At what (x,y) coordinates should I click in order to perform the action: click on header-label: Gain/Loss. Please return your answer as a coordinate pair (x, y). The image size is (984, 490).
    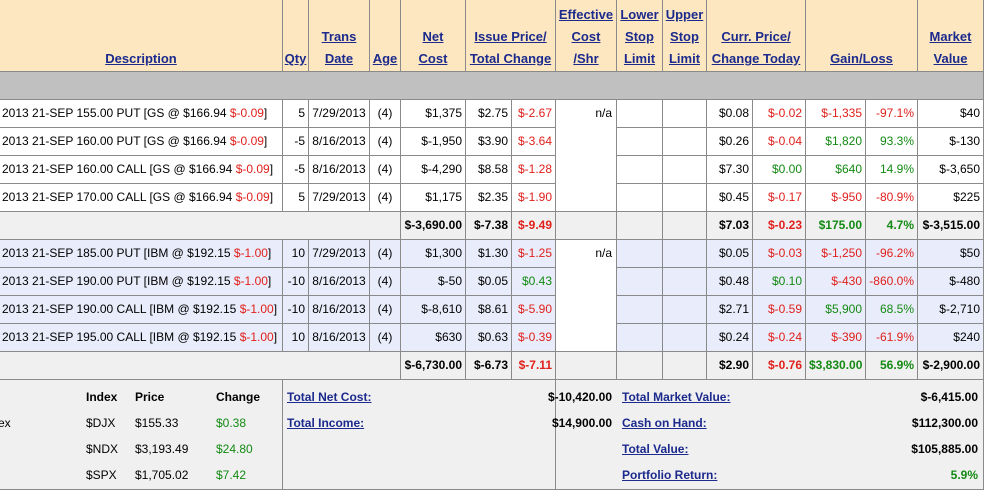
    Looking at the image, I should click on (861, 58).